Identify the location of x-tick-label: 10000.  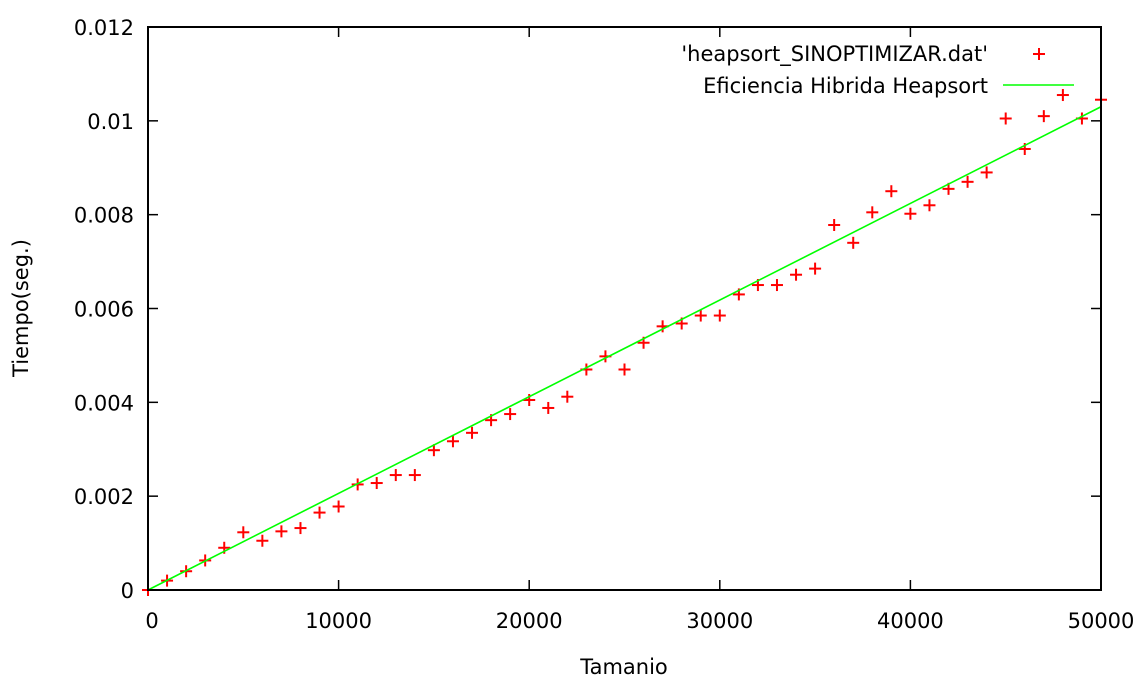
(338, 621).